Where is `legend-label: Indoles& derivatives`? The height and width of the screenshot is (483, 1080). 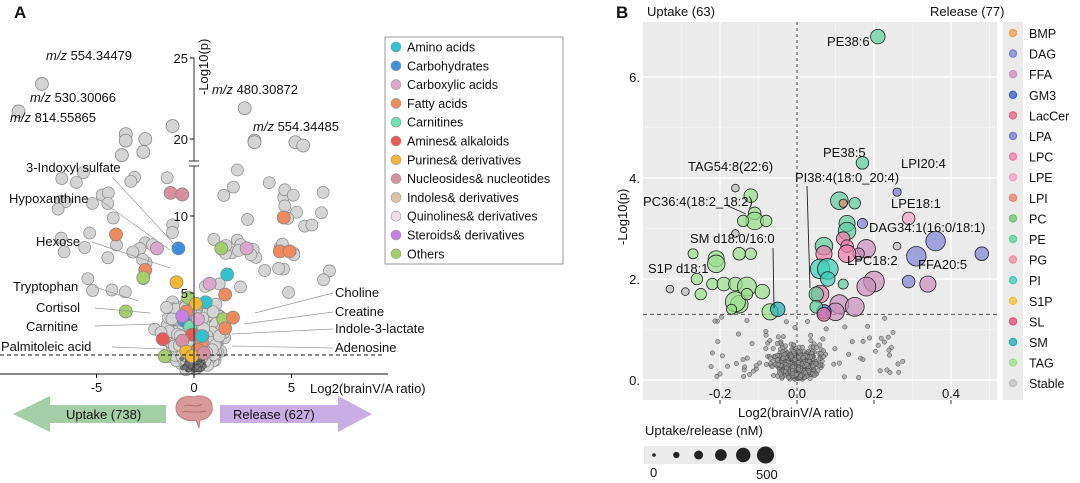
legend-label: Indoles& derivatives is located at coordinates (463, 198).